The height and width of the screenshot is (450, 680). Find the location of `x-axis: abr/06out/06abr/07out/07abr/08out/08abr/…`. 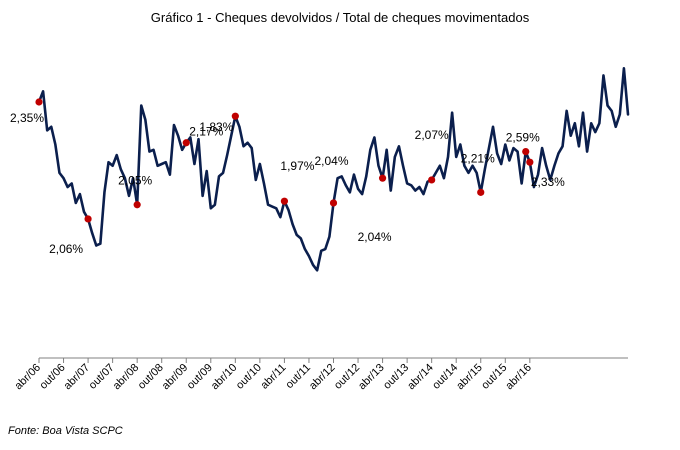

x-axis: abr/06out/06abr/07out/07abr/08out/08abr/… is located at coordinates (320, 375).